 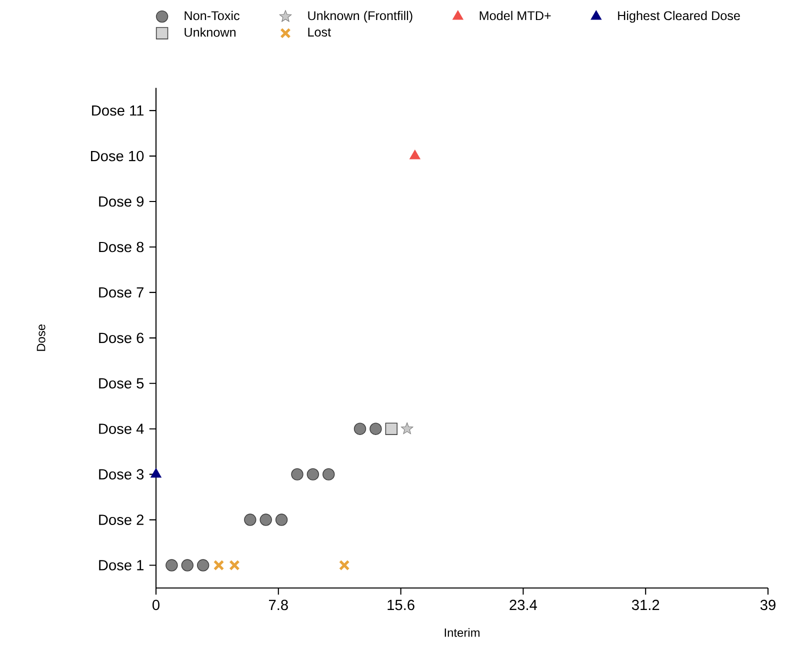 What do you see at coordinates (121, 565) in the screenshot?
I see `y-tick-label: Dose 1` at bounding box center [121, 565].